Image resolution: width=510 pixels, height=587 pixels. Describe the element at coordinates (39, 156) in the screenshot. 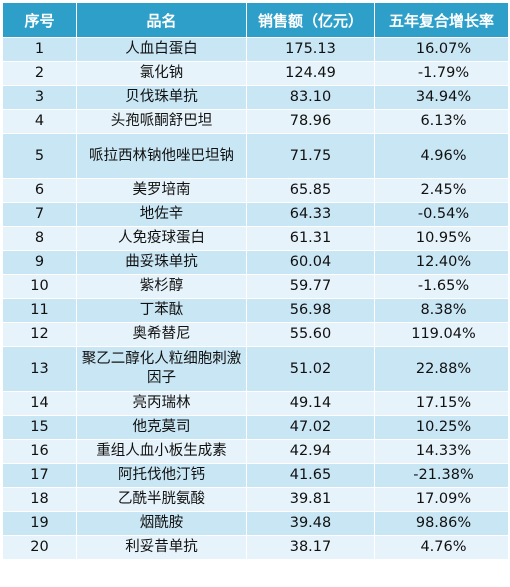

I see `cell-rank: 5` at that location.